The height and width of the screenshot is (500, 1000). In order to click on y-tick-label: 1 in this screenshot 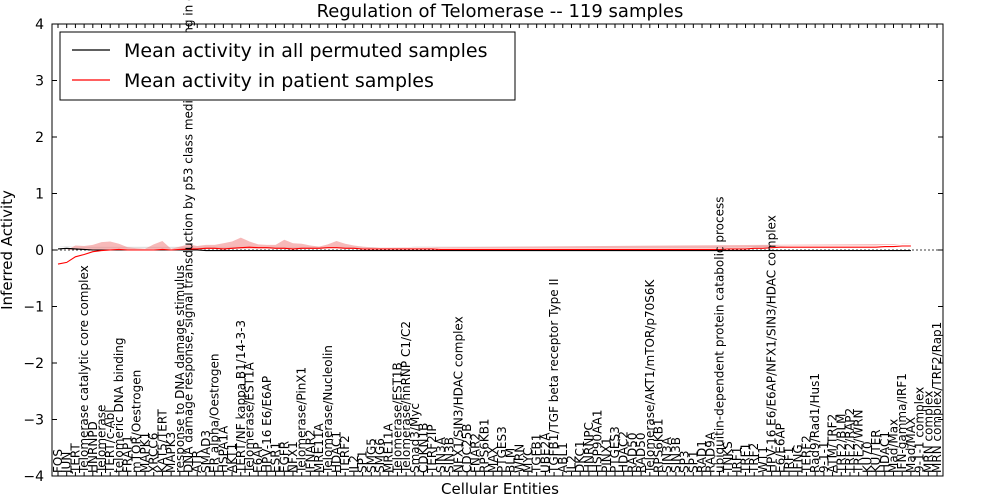, I will do `click(39, 195)`.